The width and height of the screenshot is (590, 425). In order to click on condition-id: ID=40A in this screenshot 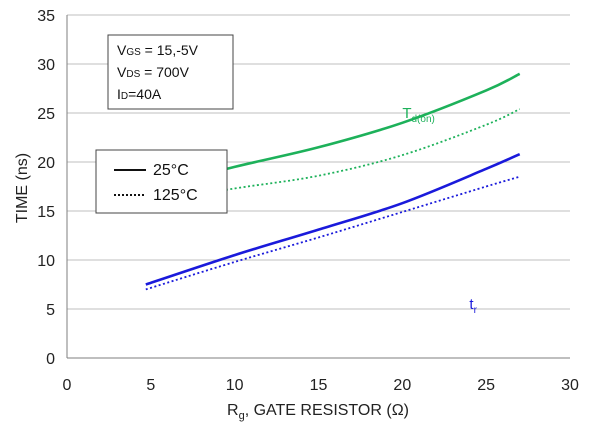, I will do `click(139, 94)`.